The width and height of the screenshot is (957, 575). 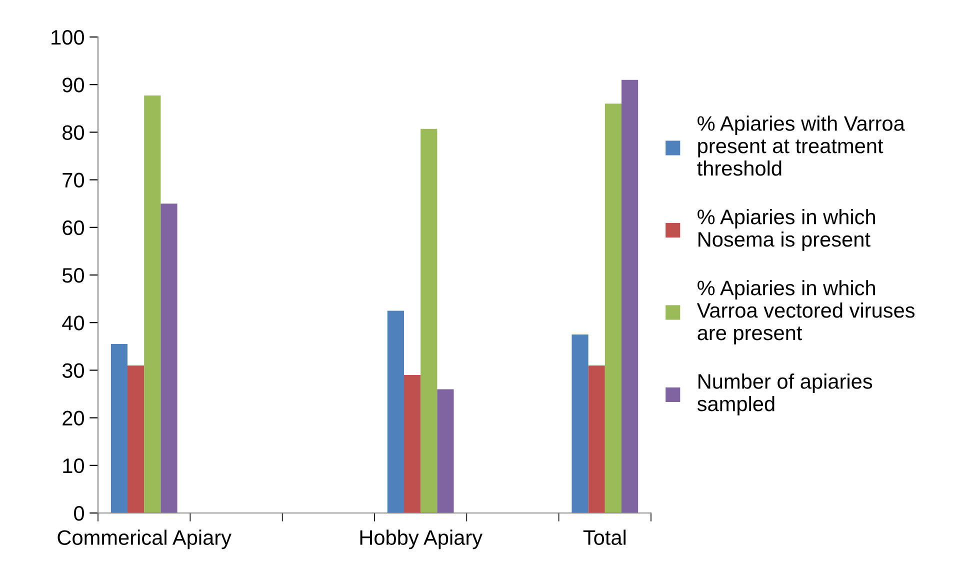 I want to click on legend-label: % Apiaries in which Nosema is present, so click(x=786, y=230).